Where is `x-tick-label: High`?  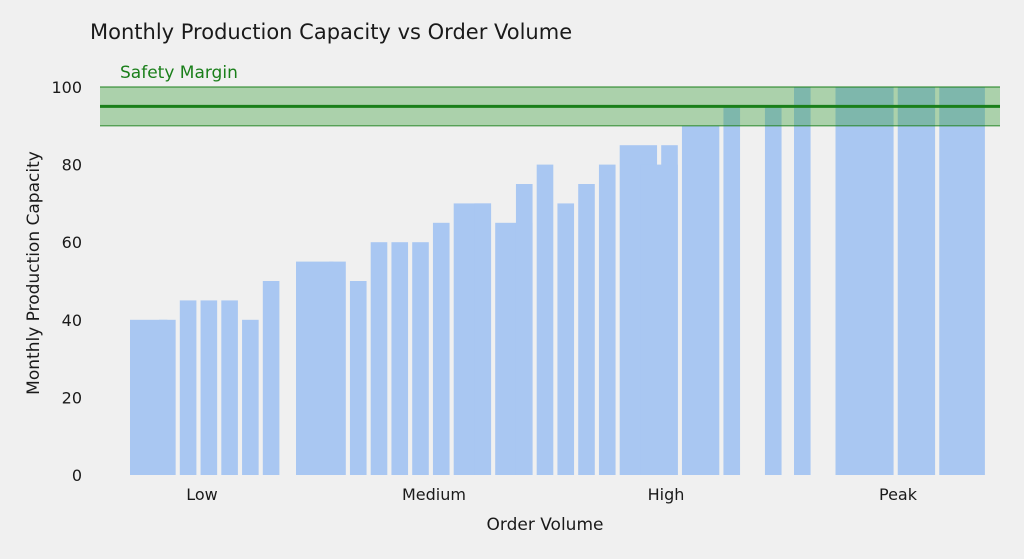 x-tick-label: High is located at coordinates (666, 494).